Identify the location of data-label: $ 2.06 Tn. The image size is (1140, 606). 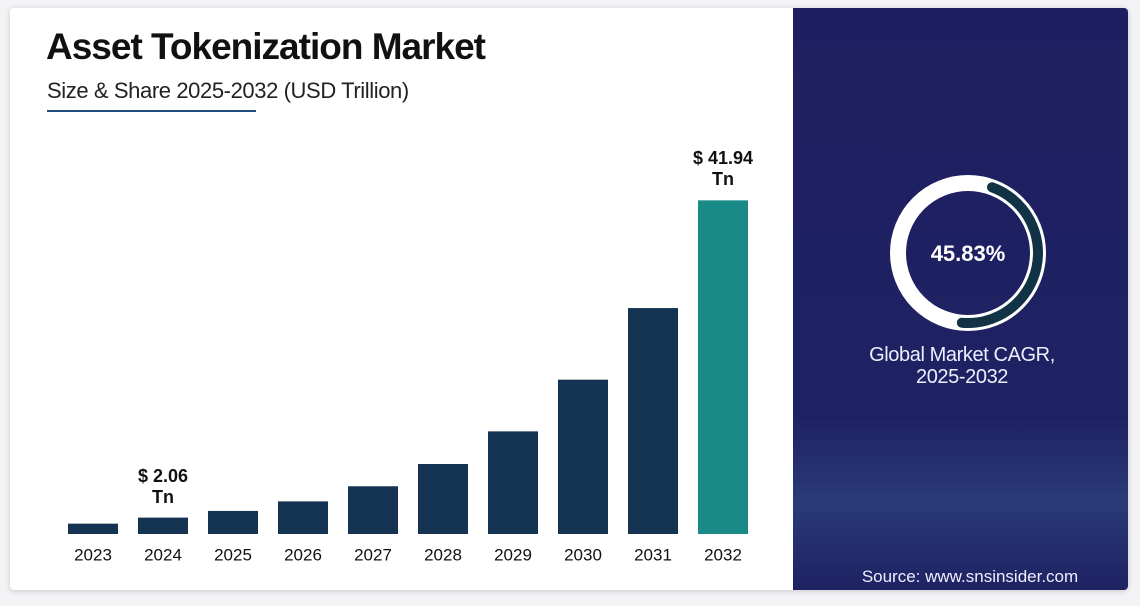
(163, 486).